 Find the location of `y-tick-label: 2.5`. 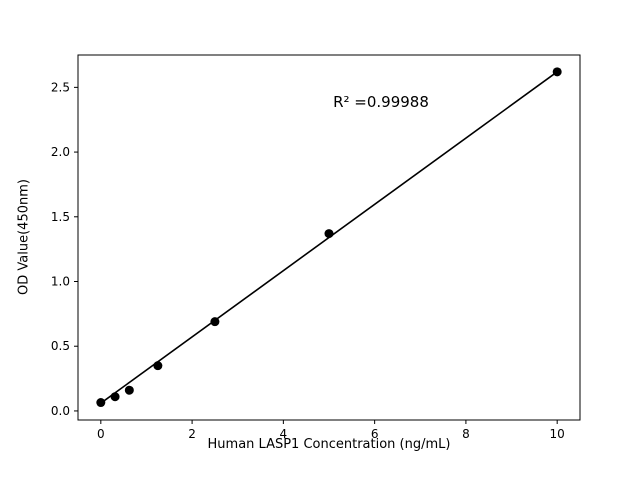

y-tick-label: 2.5 is located at coordinates (60, 87).